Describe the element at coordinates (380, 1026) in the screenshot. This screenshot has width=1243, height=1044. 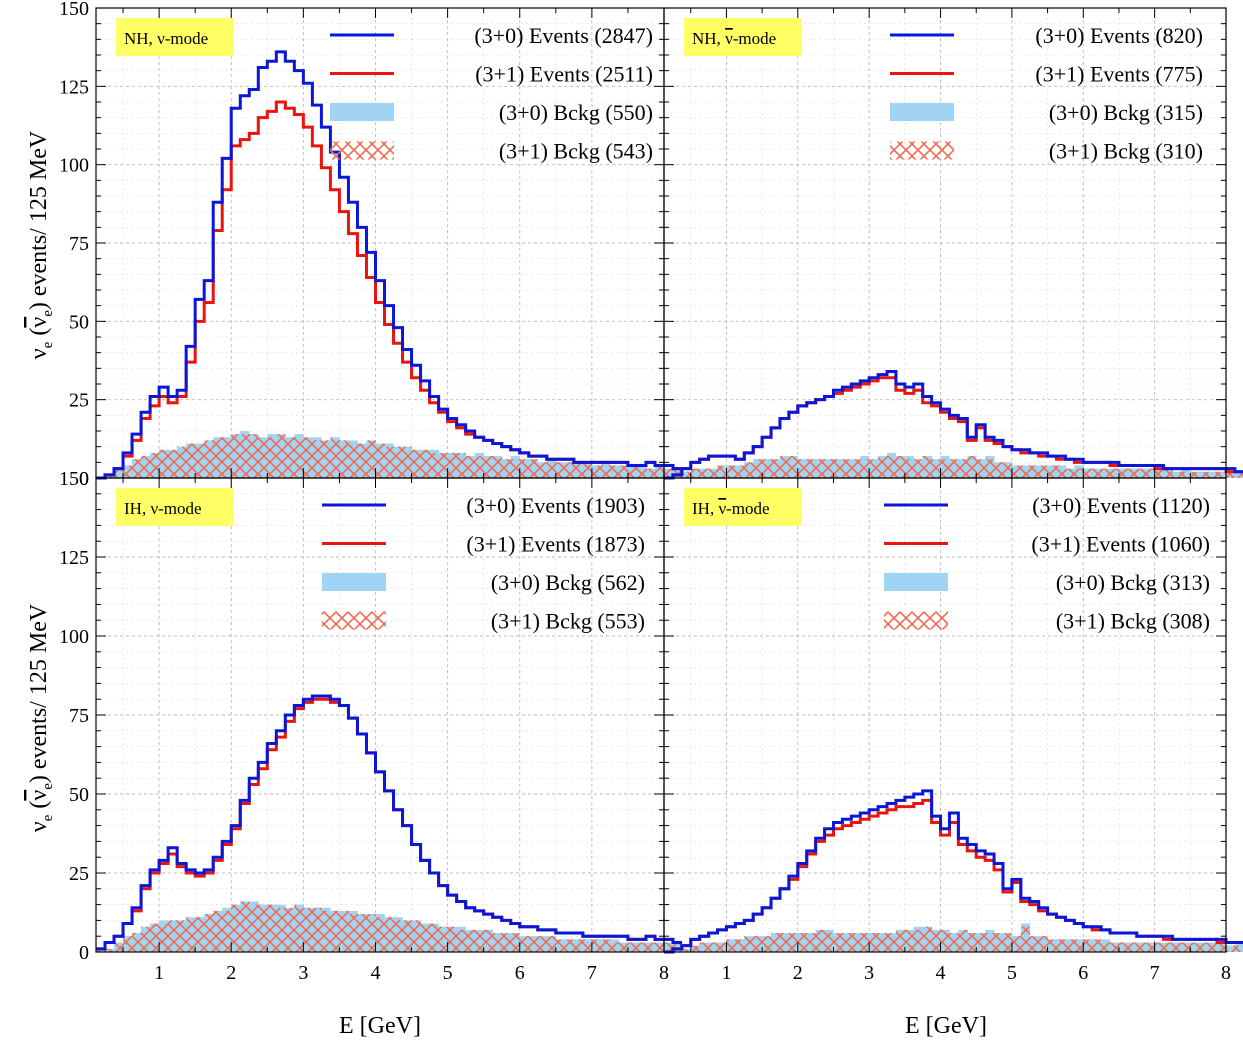
I see `x-axis-label-left: E [GeV]` at that location.